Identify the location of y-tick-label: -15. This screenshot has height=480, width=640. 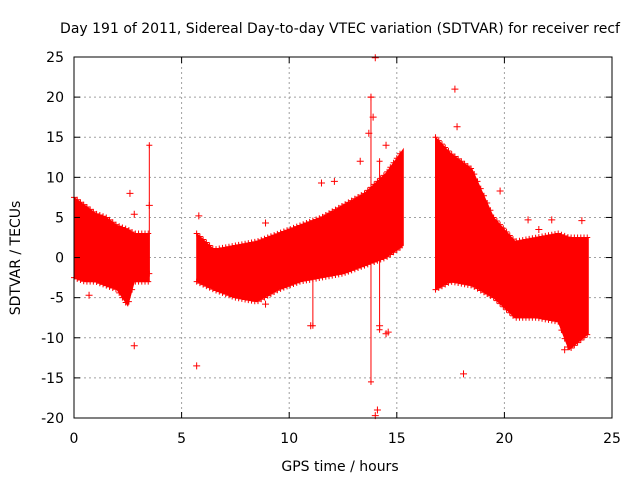
(52, 379).